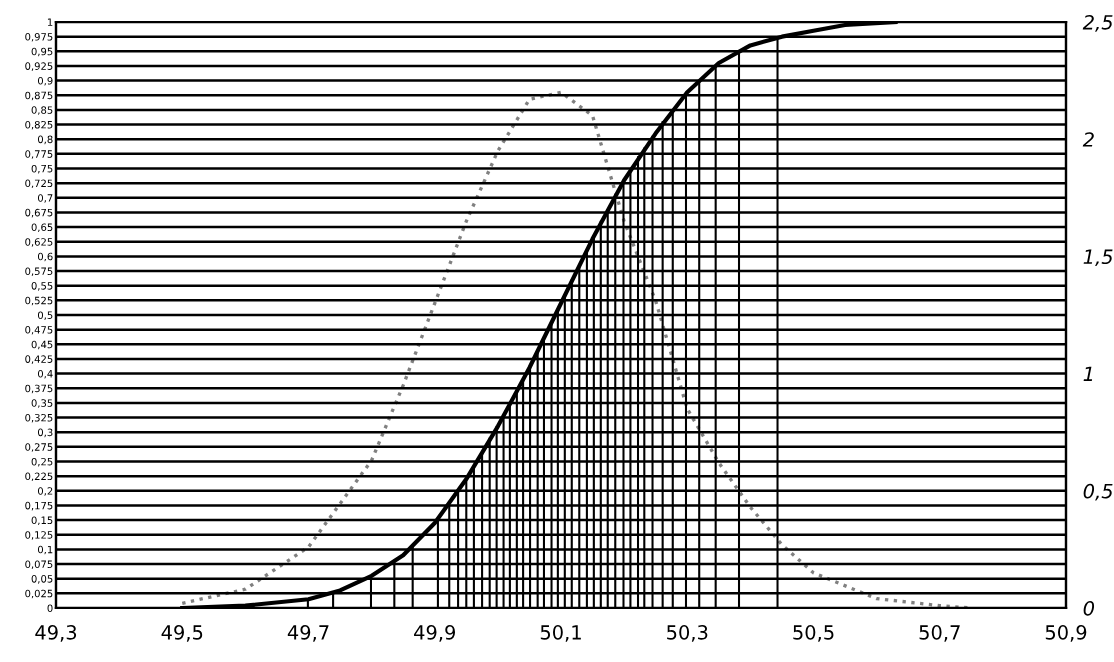 This screenshot has height=662, width=1114. Describe the element at coordinates (939, 633) in the screenshot. I see `x-tick-label: 50,7` at that location.